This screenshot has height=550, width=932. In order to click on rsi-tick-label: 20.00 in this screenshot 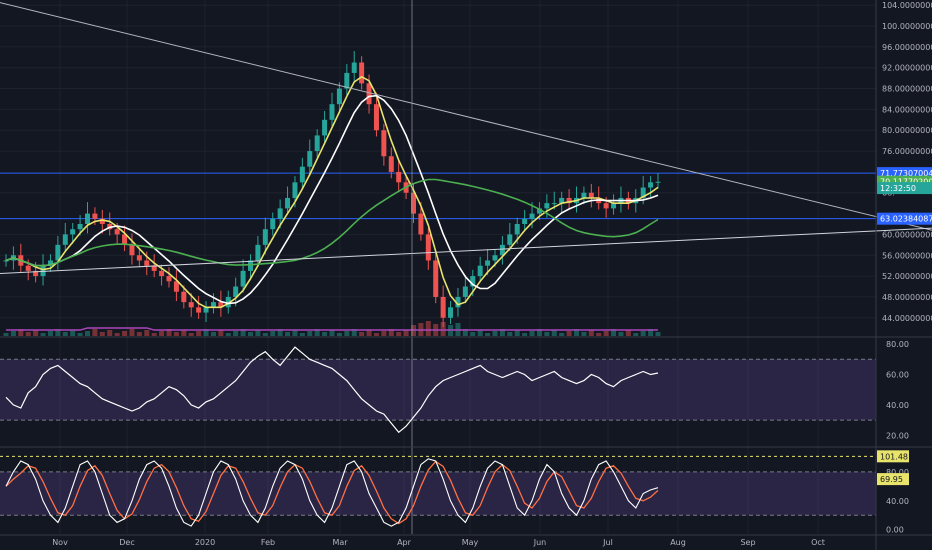, I will do `click(897, 435)`.